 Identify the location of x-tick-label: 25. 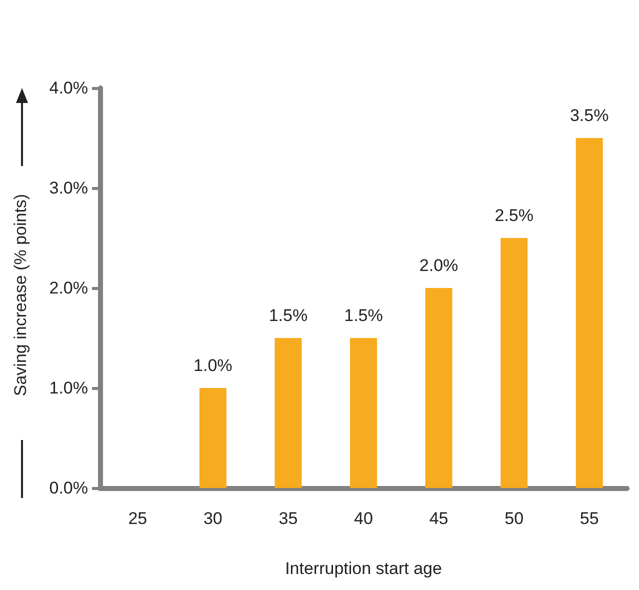
(138, 518).